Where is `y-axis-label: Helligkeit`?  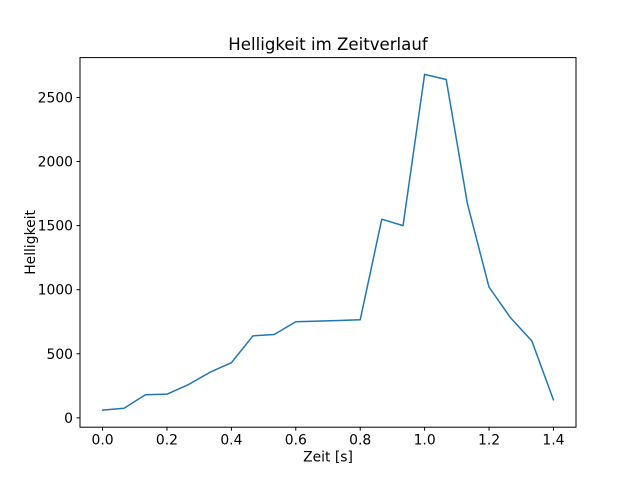 y-axis-label: Helligkeit is located at coordinates (31, 241).